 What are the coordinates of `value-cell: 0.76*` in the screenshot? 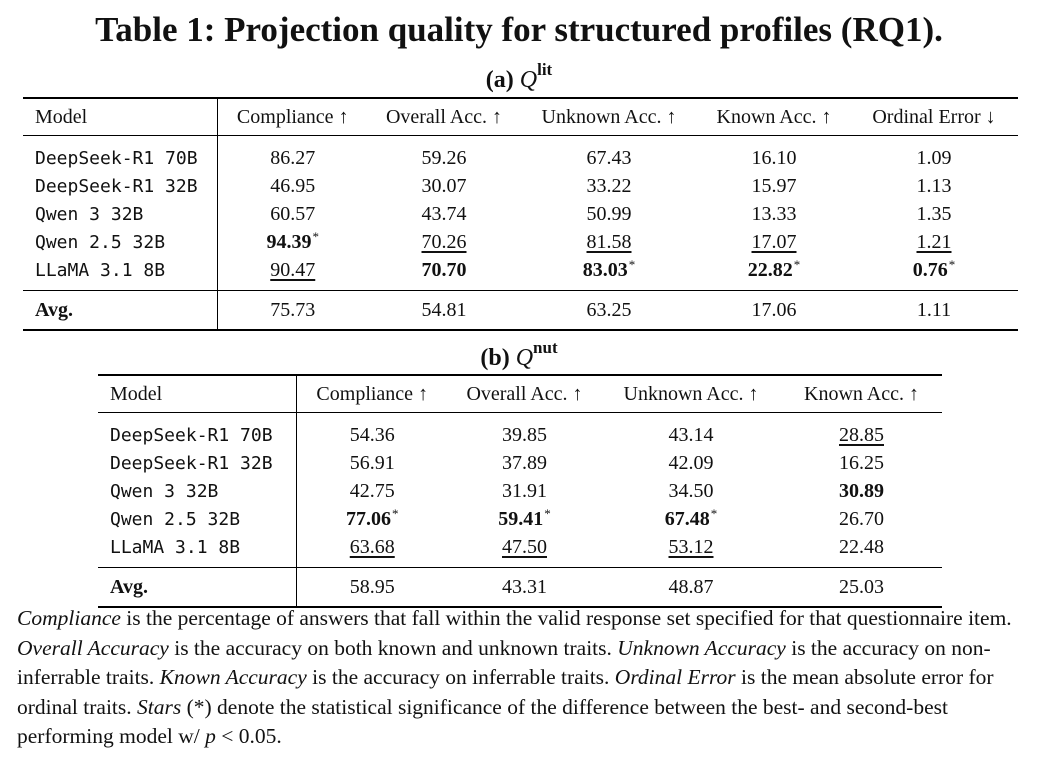 It's located at (934, 273).